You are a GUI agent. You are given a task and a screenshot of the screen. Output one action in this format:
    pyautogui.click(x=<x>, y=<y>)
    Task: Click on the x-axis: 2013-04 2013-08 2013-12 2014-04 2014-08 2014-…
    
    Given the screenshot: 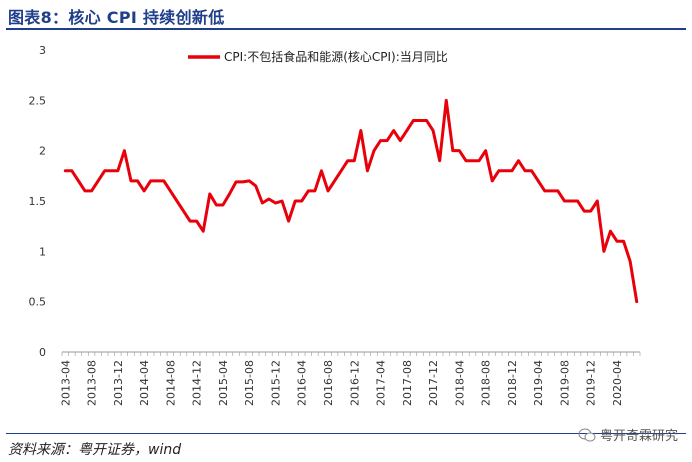 What is the action you would take?
    pyautogui.click(x=350, y=378)
    